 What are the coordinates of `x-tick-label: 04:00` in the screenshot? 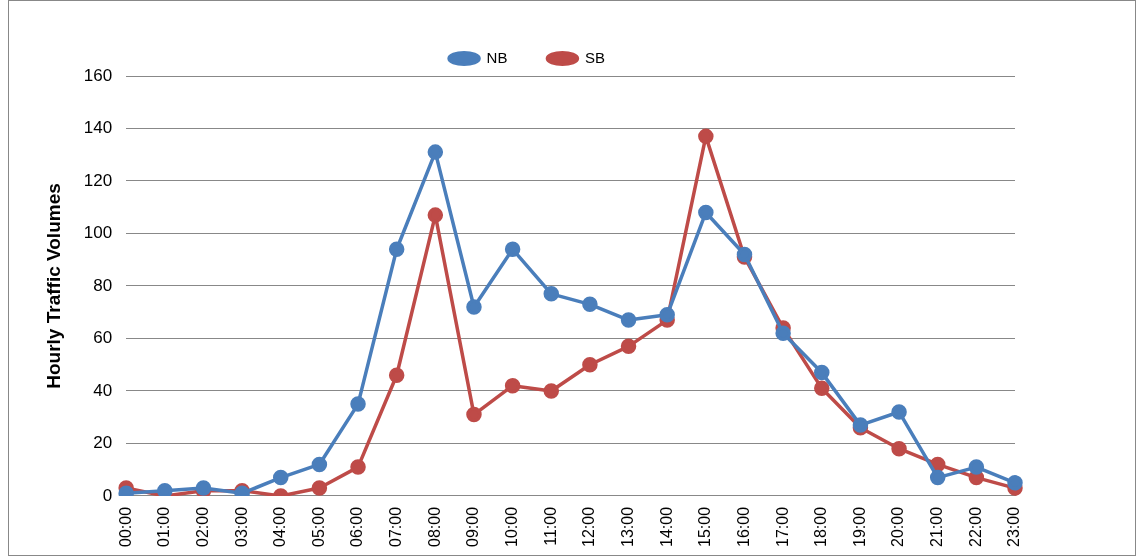 It's located at (280, 527).